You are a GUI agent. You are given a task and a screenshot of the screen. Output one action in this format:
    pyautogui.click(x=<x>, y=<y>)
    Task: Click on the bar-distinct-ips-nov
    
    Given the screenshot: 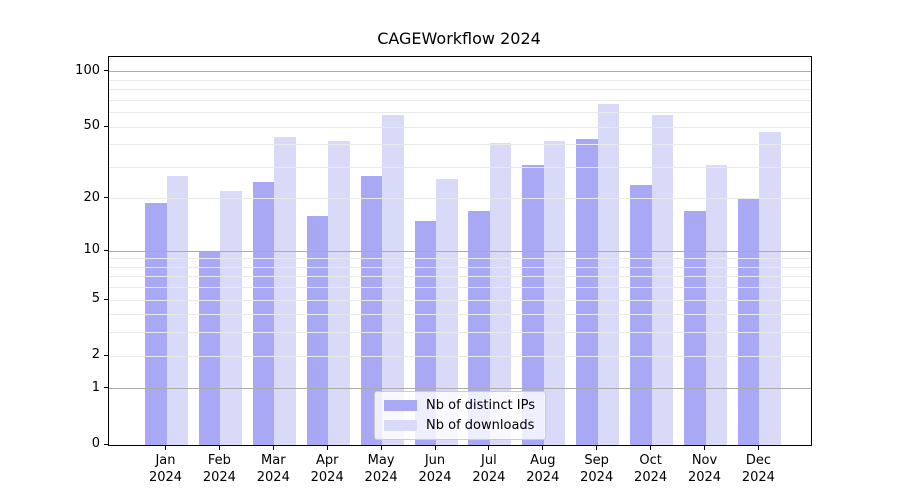 What is the action you would take?
    pyautogui.click(x=695, y=328)
    